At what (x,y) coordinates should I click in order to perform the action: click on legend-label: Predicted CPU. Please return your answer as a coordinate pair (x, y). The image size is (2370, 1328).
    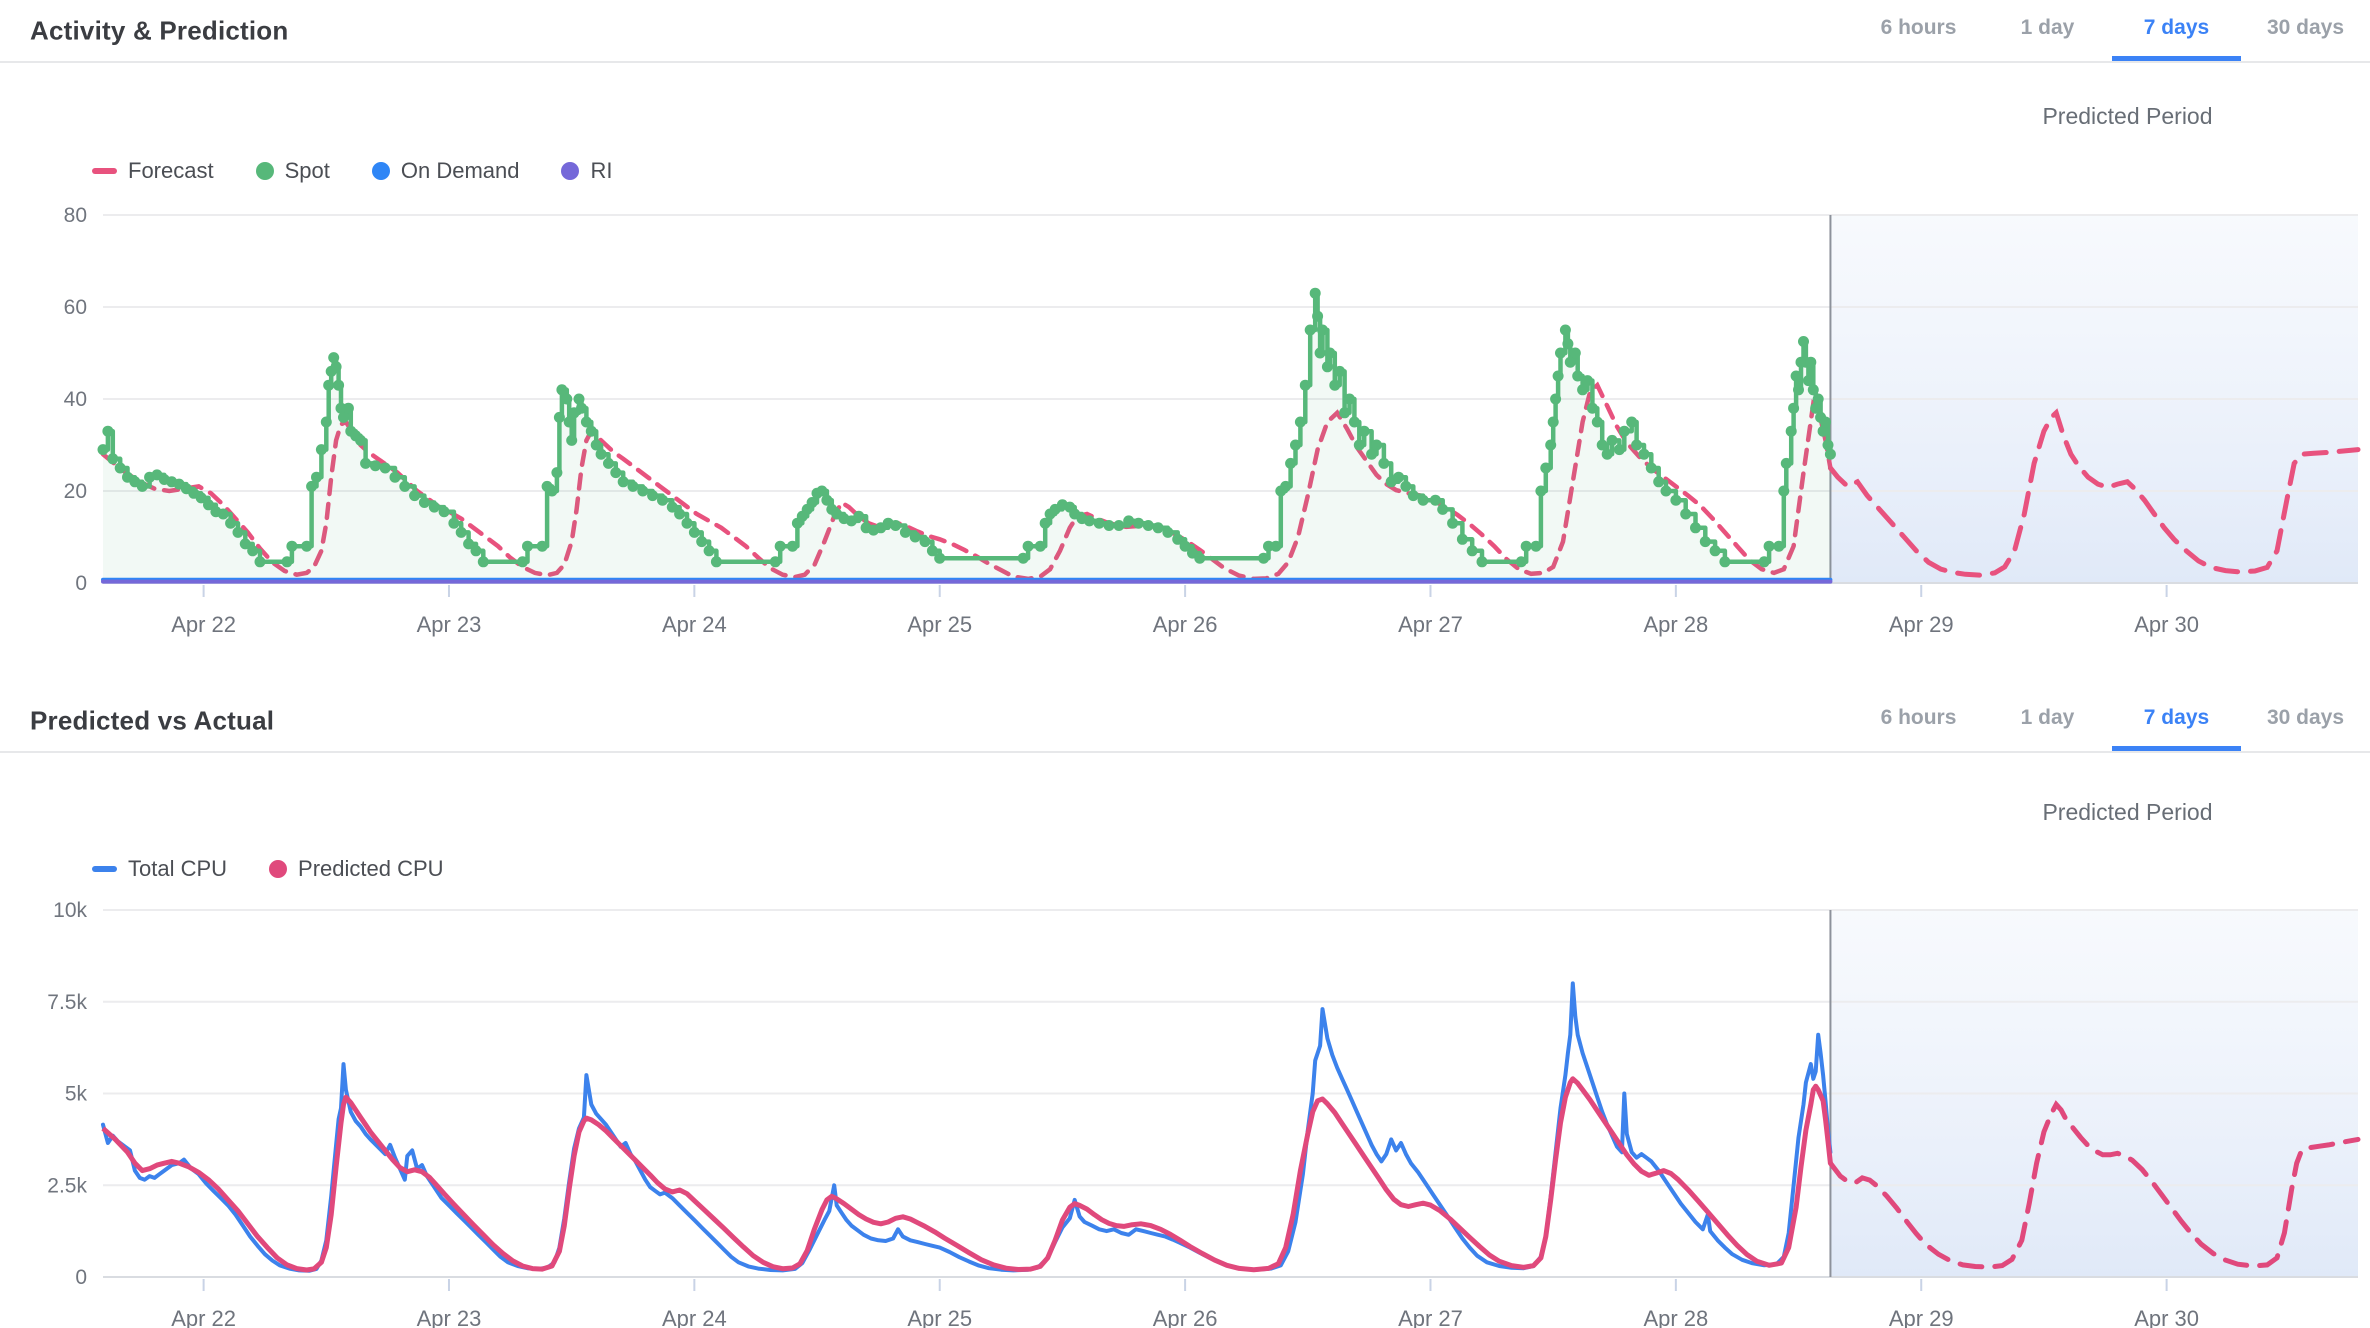
    Looking at the image, I should click on (371, 868).